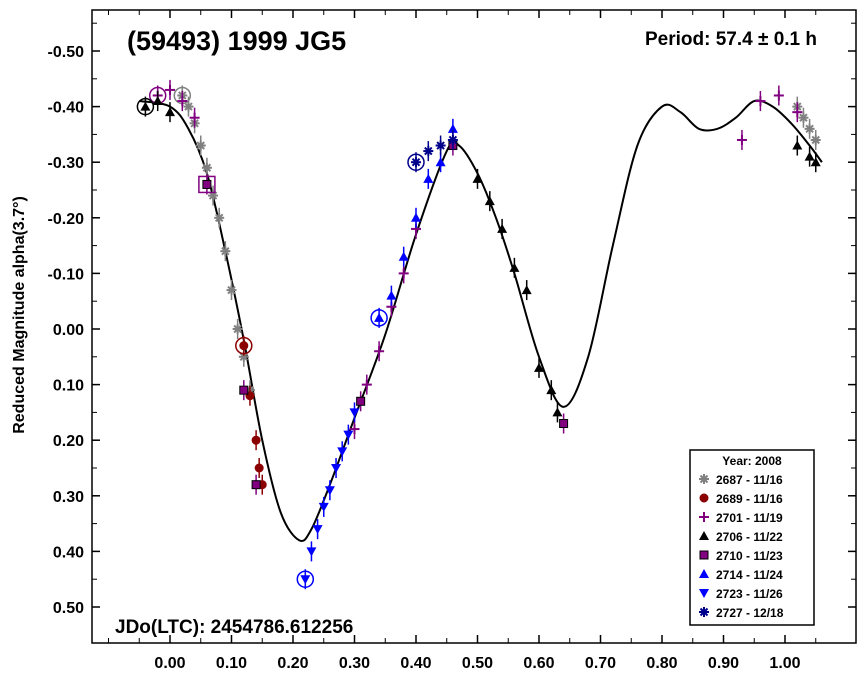 This screenshot has width=867, height=679. What do you see at coordinates (68, 330) in the screenshot?
I see `y-tick-label: 0.00` at bounding box center [68, 330].